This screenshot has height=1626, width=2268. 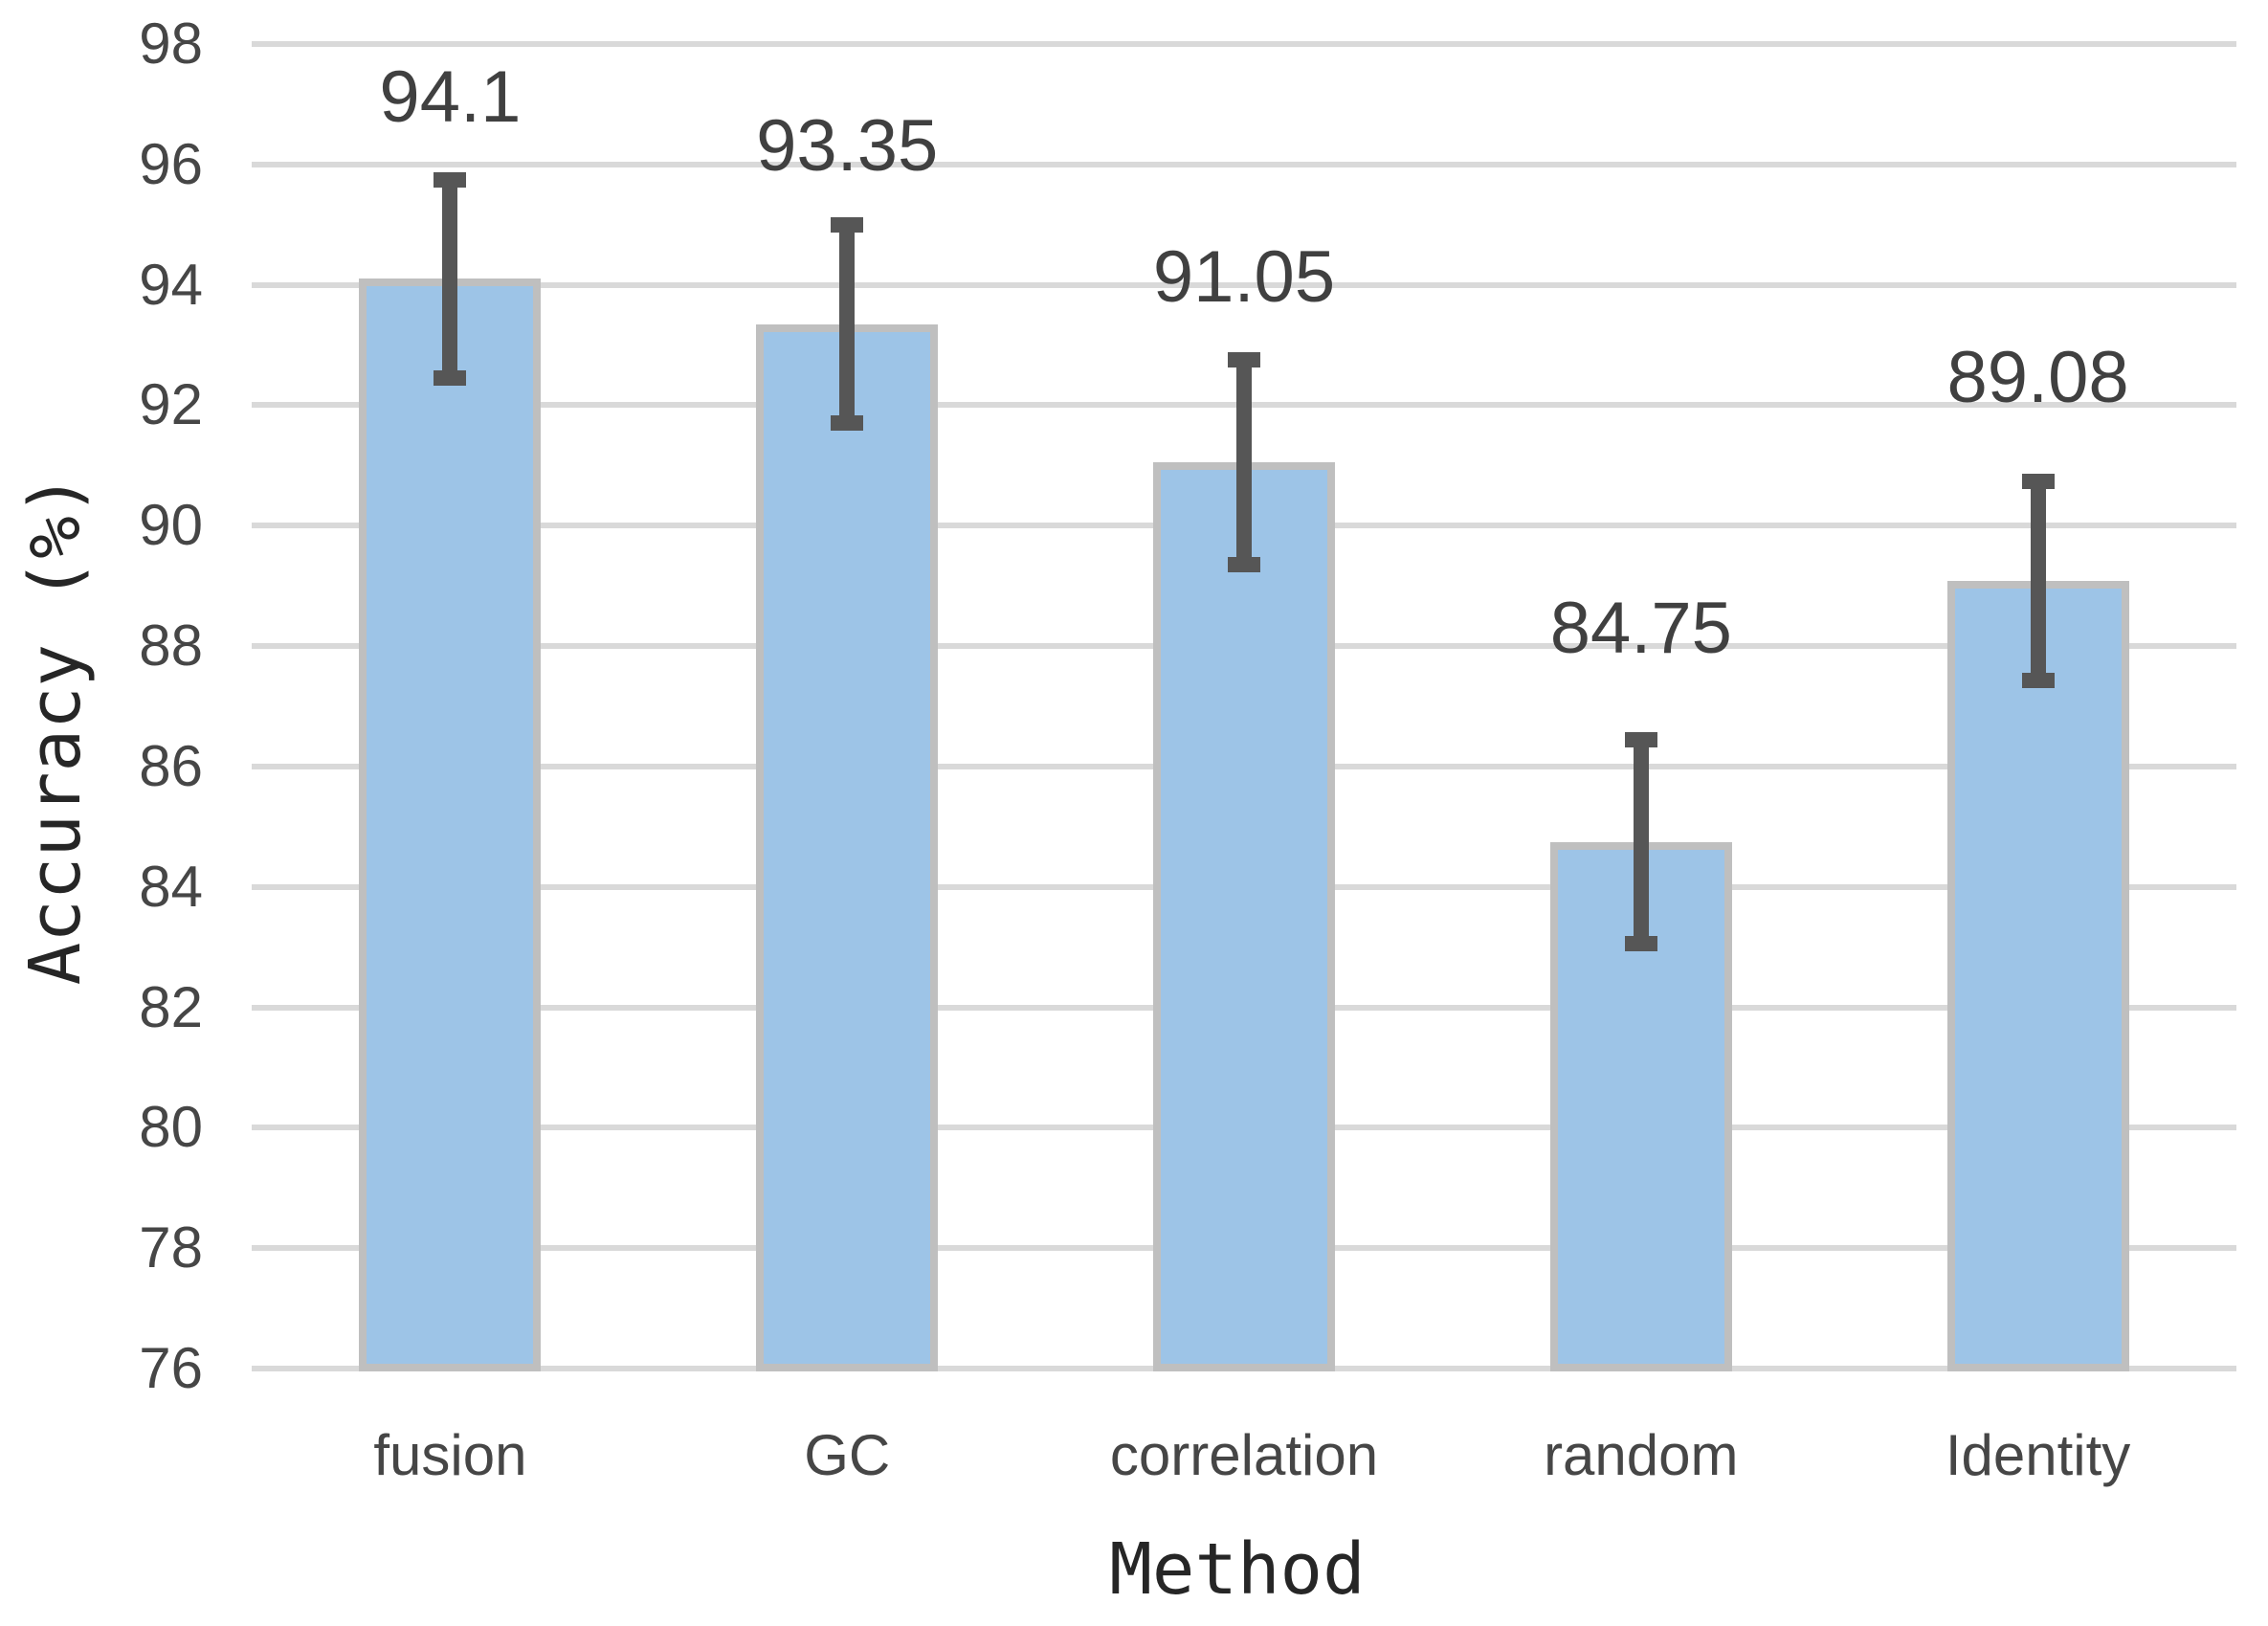 What do you see at coordinates (847, 847) in the screenshot?
I see `bar-gc` at bounding box center [847, 847].